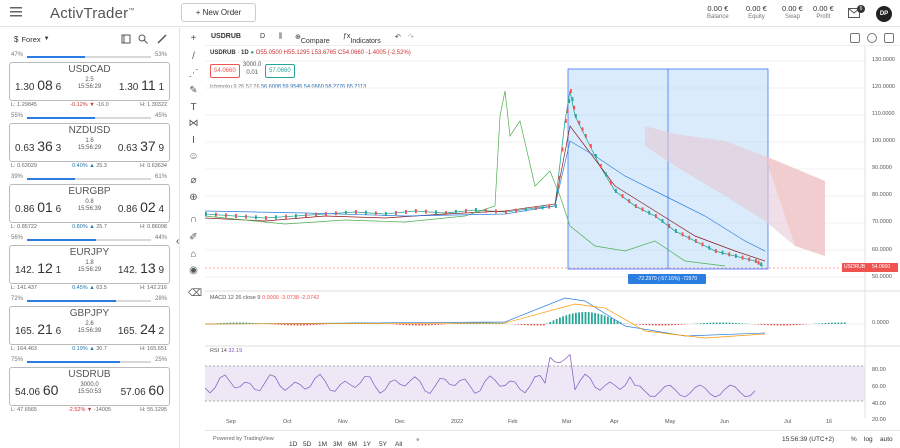  Describe the element at coordinates (178, 241) in the screenshot. I see `collapse-sidebar-icon: ‹` at that location.